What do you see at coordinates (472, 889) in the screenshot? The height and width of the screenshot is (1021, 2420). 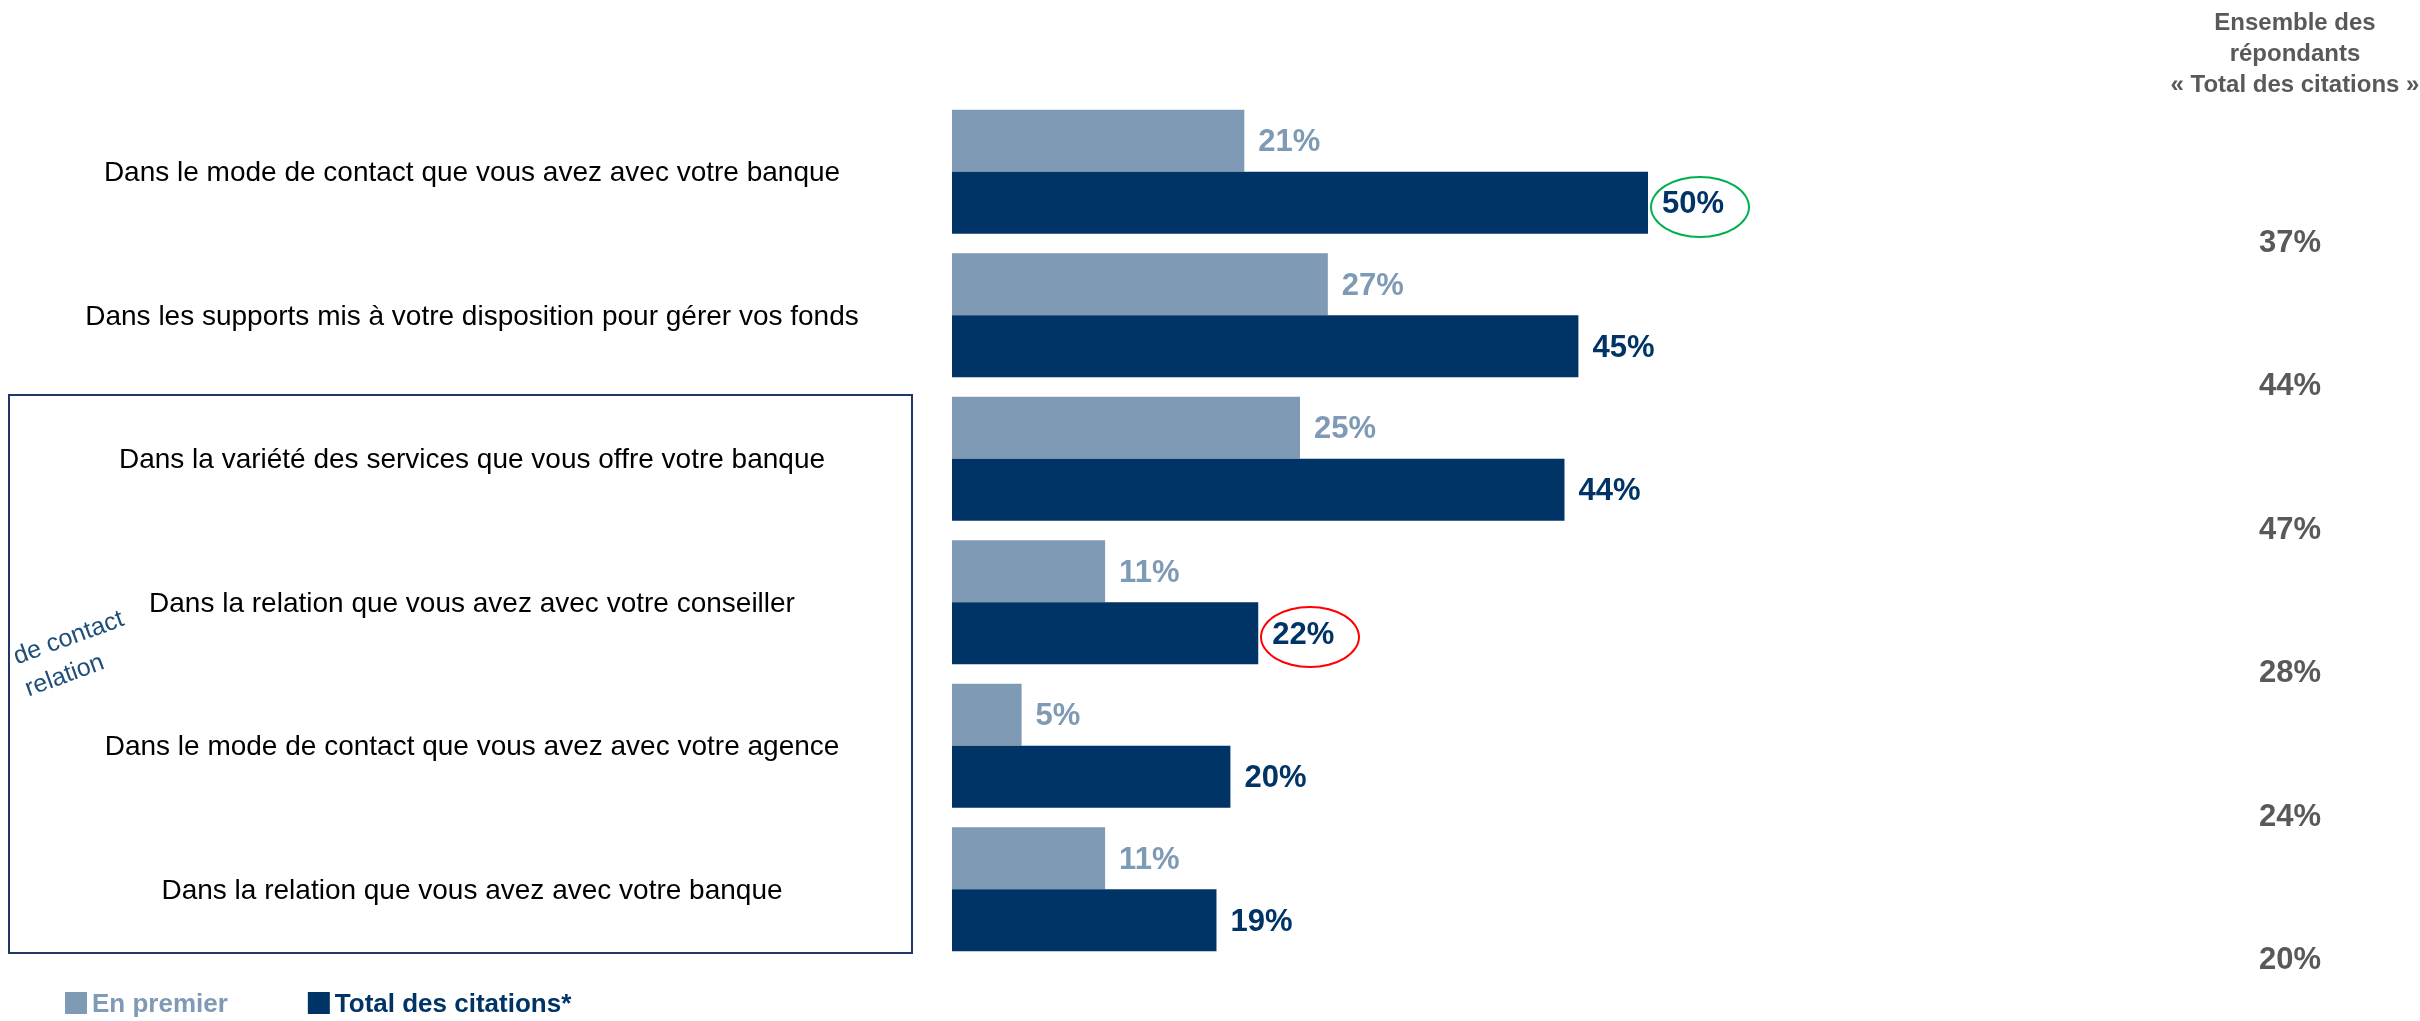 I see `y-tick-label: Dans la relation que vous avez avec votre banque` at bounding box center [472, 889].